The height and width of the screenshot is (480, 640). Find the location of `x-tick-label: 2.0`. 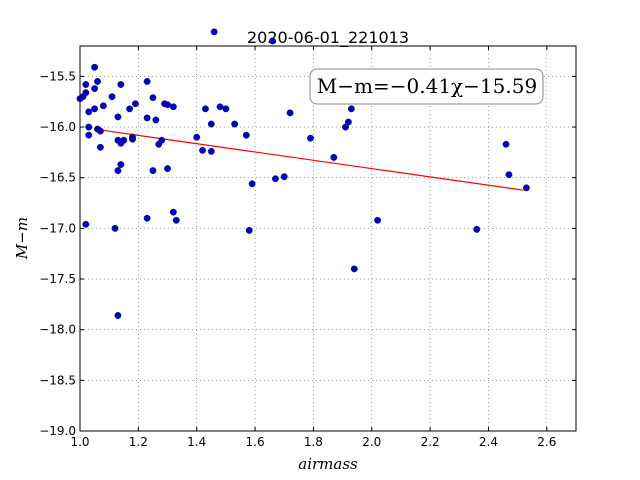

x-tick-label: 2.0 is located at coordinates (371, 442).